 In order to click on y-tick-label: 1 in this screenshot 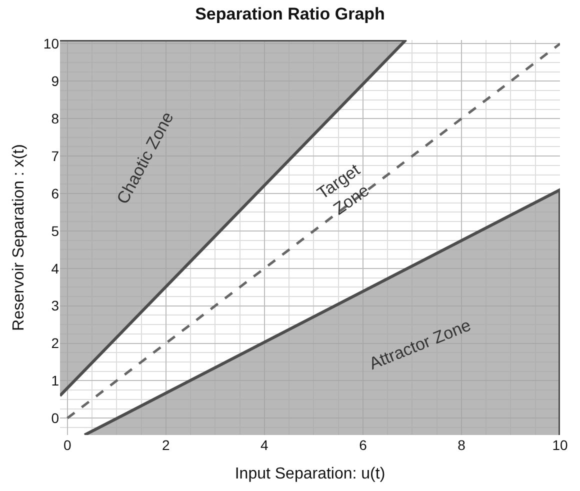, I will do `click(55, 380)`.